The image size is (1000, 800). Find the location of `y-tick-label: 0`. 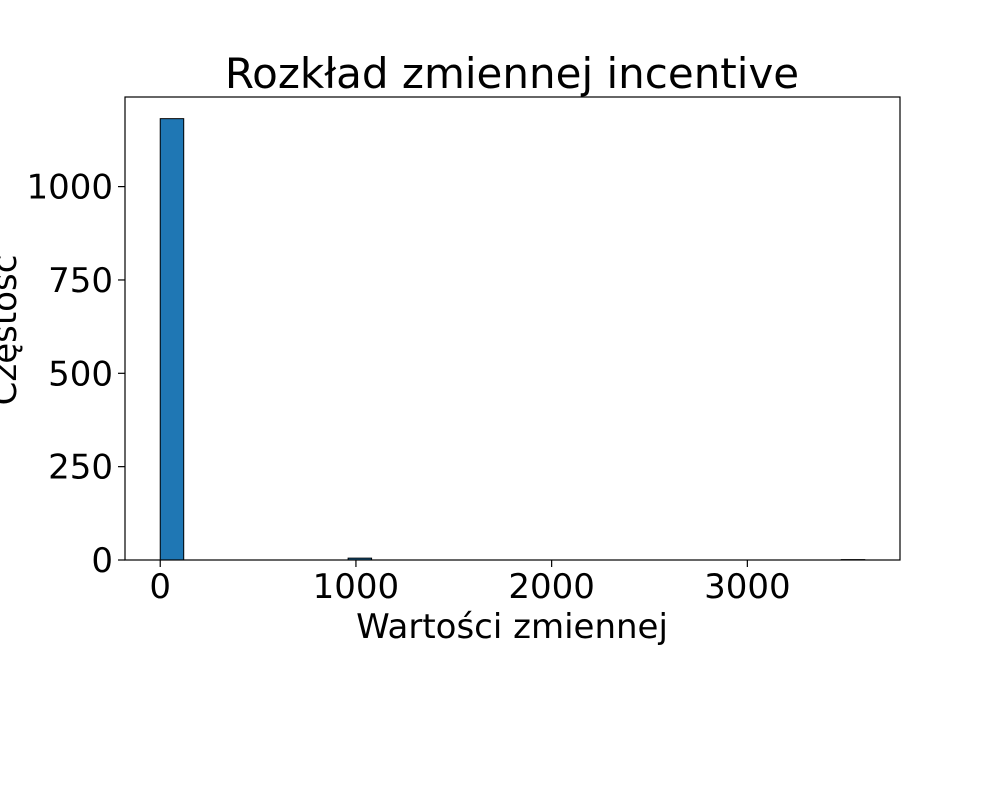

y-tick-label: 0 is located at coordinates (102, 561).